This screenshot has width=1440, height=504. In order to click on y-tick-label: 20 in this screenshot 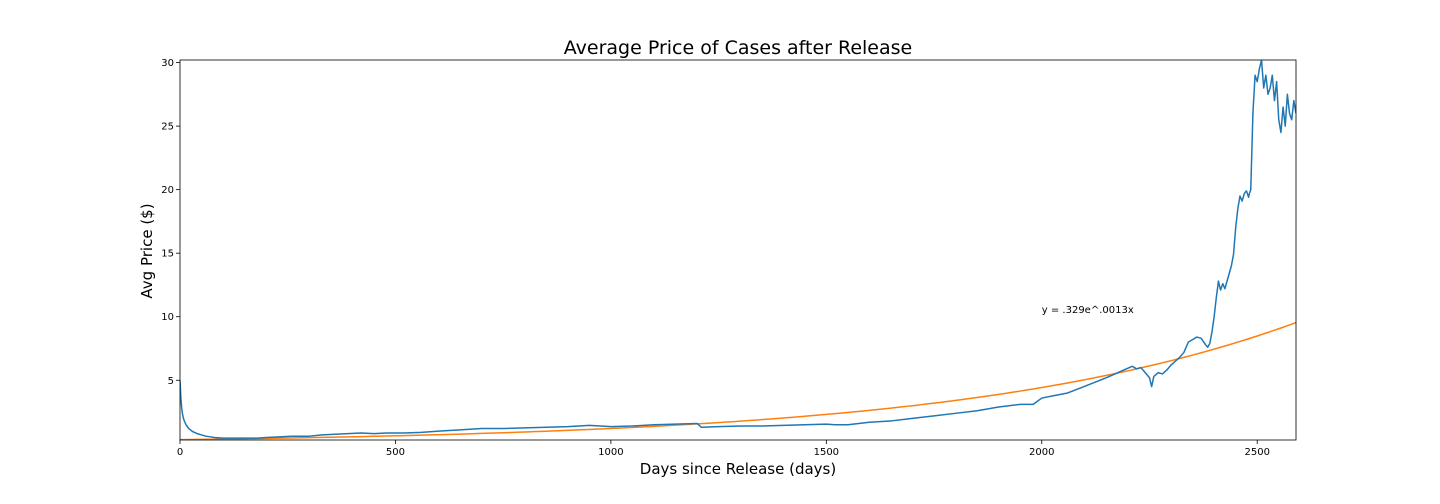, I will do `click(167, 190)`.